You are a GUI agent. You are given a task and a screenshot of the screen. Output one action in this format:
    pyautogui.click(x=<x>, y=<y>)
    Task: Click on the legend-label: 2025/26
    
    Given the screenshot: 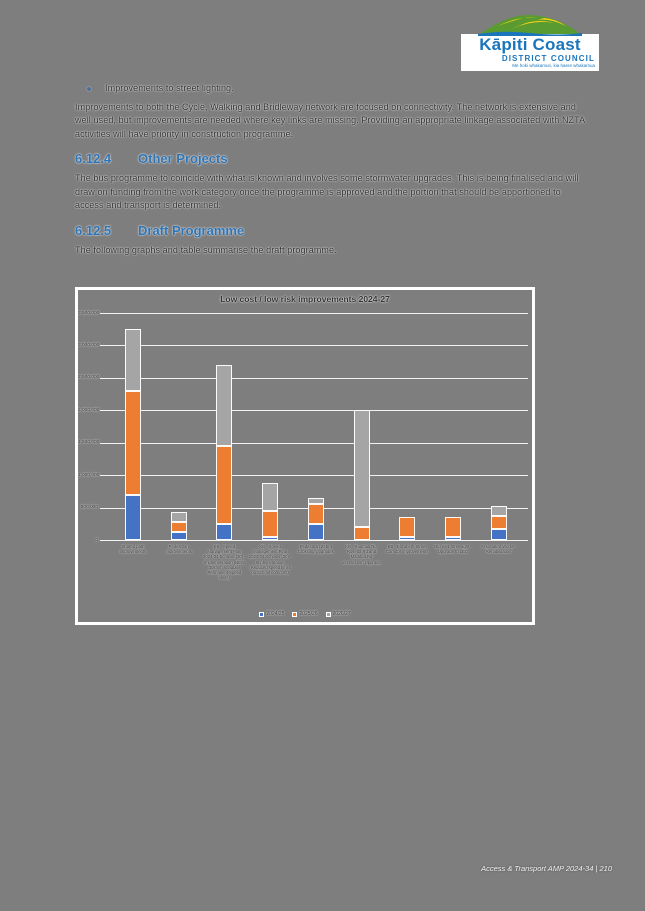 What is the action you would take?
    pyautogui.click(x=308, y=614)
    